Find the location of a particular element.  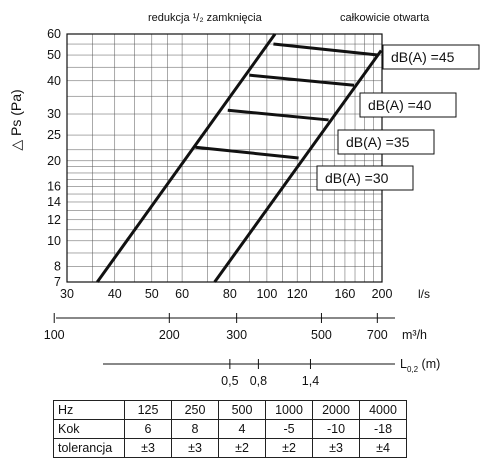

x-axis-unit: l/s is located at coordinates (424, 294).